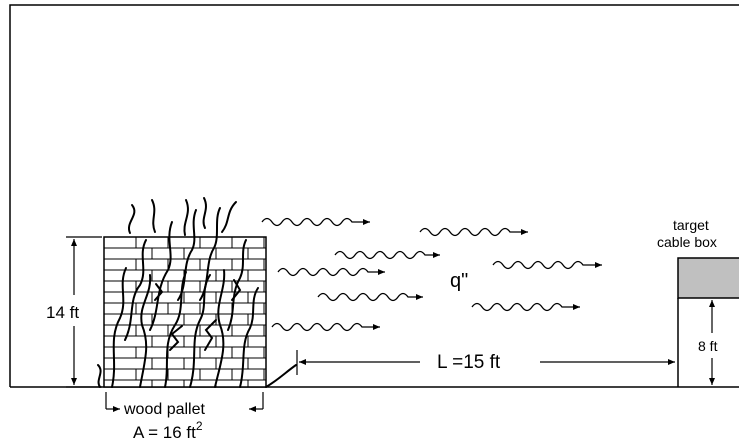  I want to click on pallet-caption-bracket, so click(184, 402).